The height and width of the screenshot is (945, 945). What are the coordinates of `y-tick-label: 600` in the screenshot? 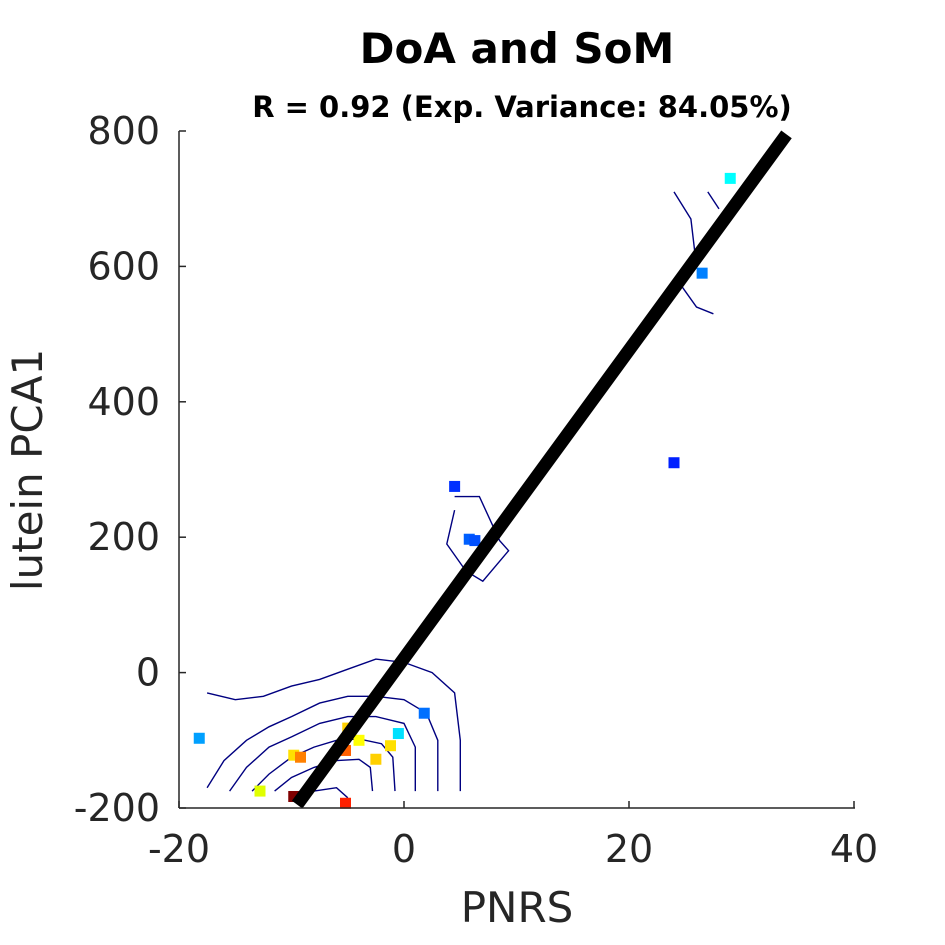 It's located at (123, 266).